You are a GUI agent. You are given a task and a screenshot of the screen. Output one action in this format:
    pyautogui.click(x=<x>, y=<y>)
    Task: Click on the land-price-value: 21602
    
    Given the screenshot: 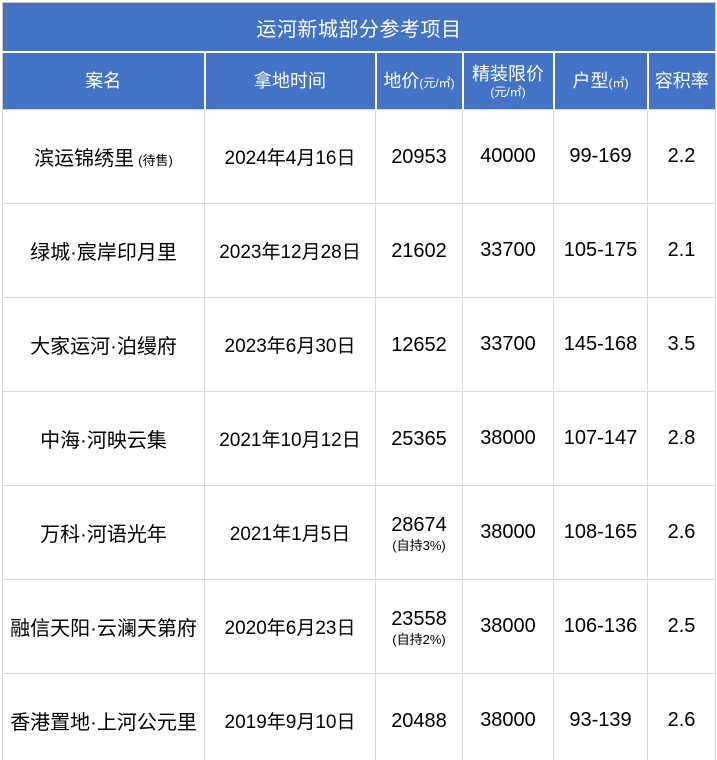 What is the action you would take?
    pyautogui.click(x=419, y=250)
    